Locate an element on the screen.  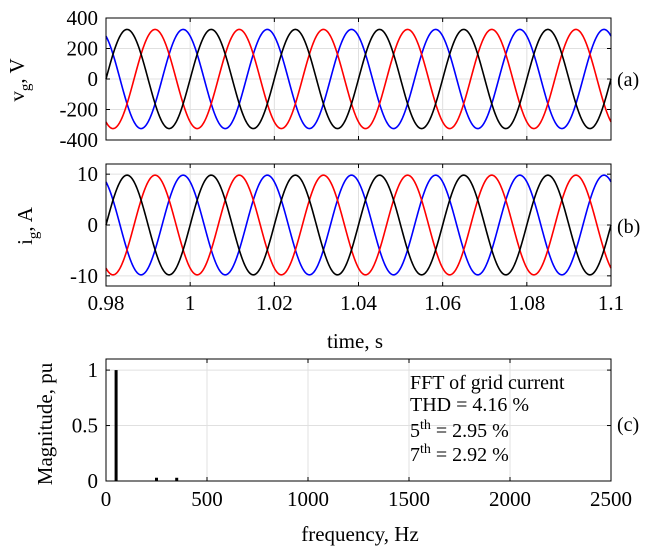
x-tick-label: 1500 is located at coordinates (409, 499).